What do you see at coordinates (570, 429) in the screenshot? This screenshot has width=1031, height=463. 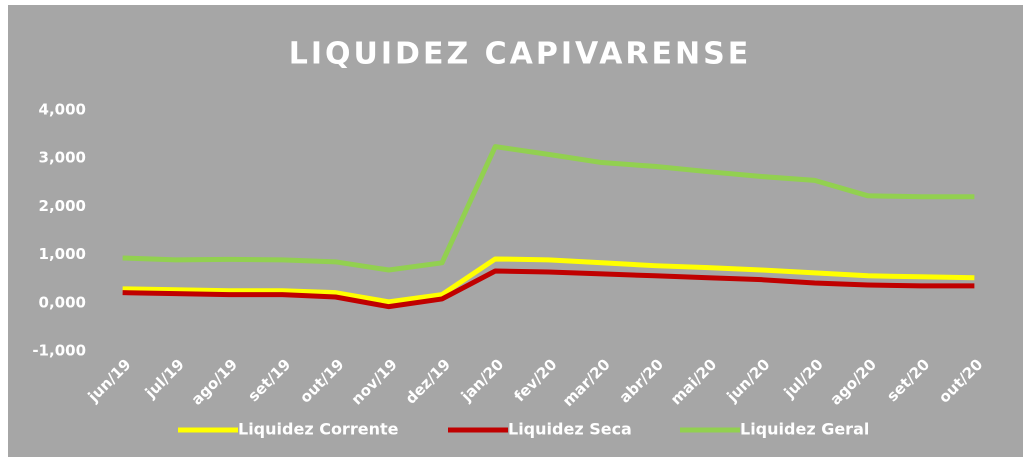 I see `legend-label: Liquidez Seca` at bounding box center [570, 429].